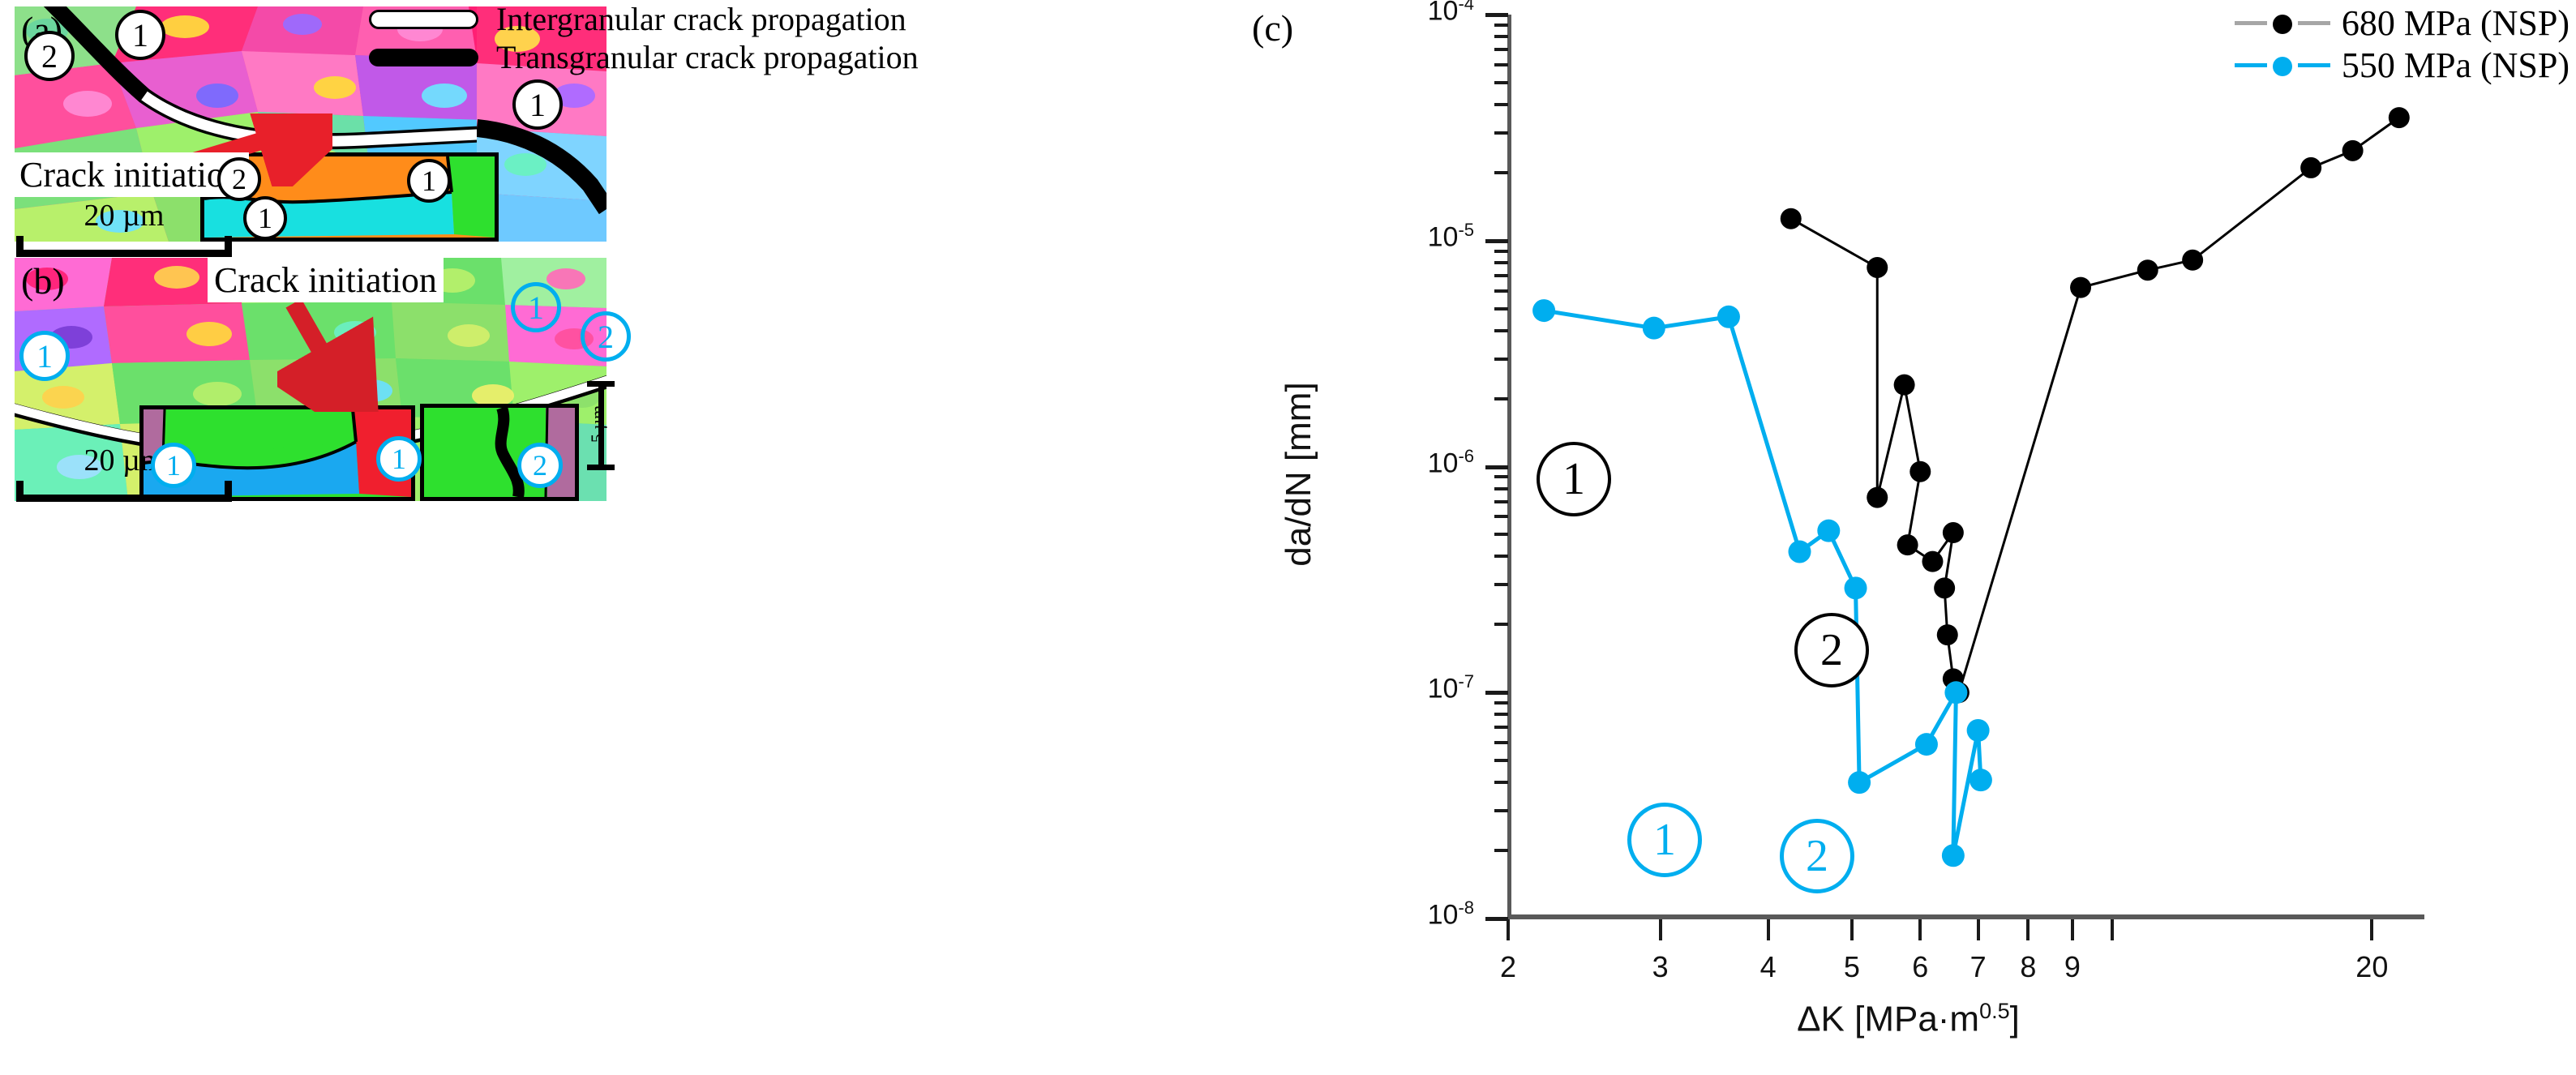 This screenshot has height=1075, width=2576. I want to click on x-axis-title: ΔK [MPa·m0.5], so click(1908, 1019).